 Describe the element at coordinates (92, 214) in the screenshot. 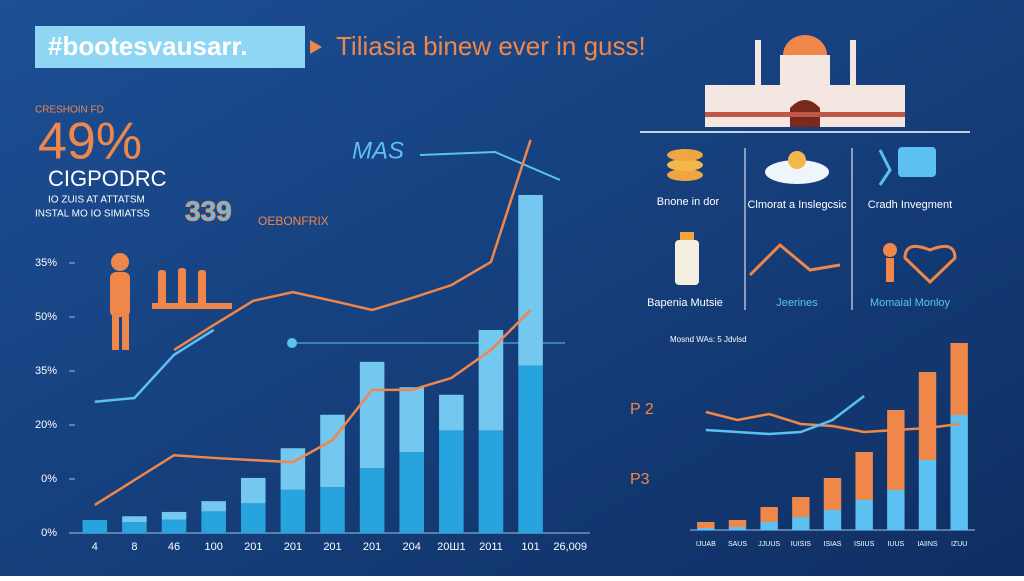

I see `stat-line: INSTAL MO IO SIMIATSS` at that location.